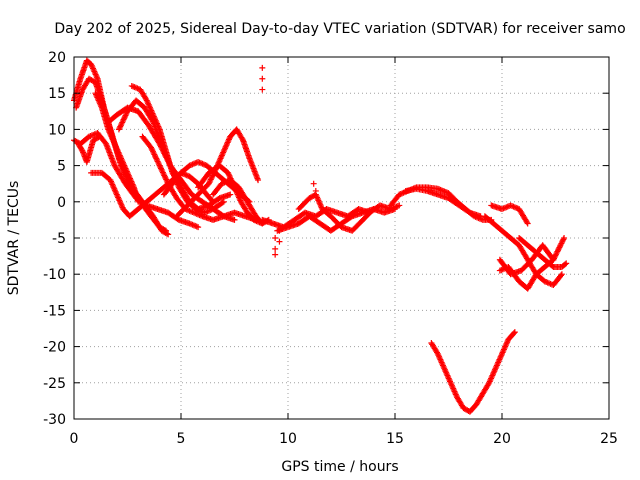 This screenshot has width=640, height=480. I want to click on y-tick-label: 0, so click(61, 203).